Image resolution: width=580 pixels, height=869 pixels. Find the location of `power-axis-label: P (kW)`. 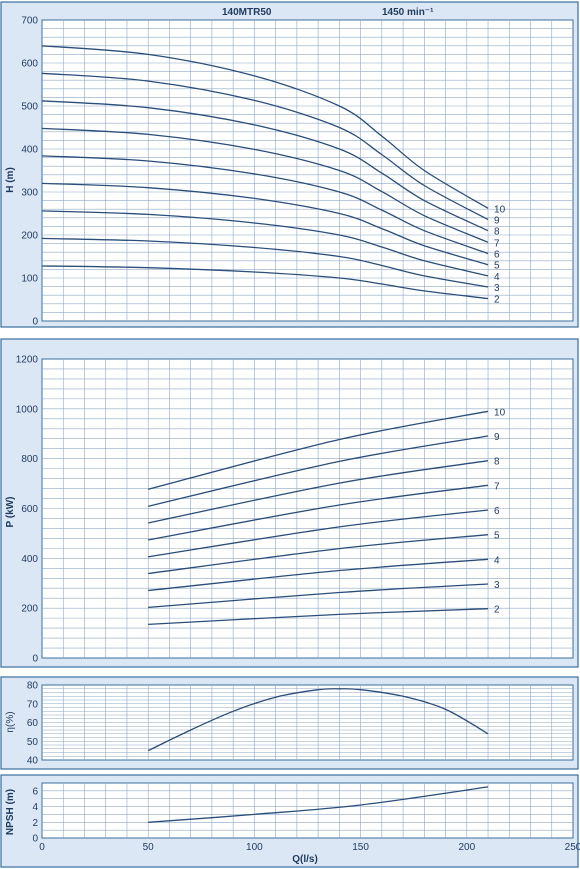

power-axis-label: P (kW) is located at coordinates (10, 512).